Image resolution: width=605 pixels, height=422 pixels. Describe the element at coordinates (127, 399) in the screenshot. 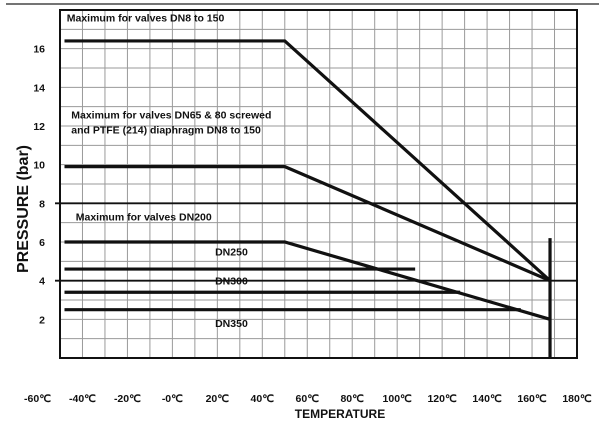

I see `x-tick-label: -20℃` at that location.